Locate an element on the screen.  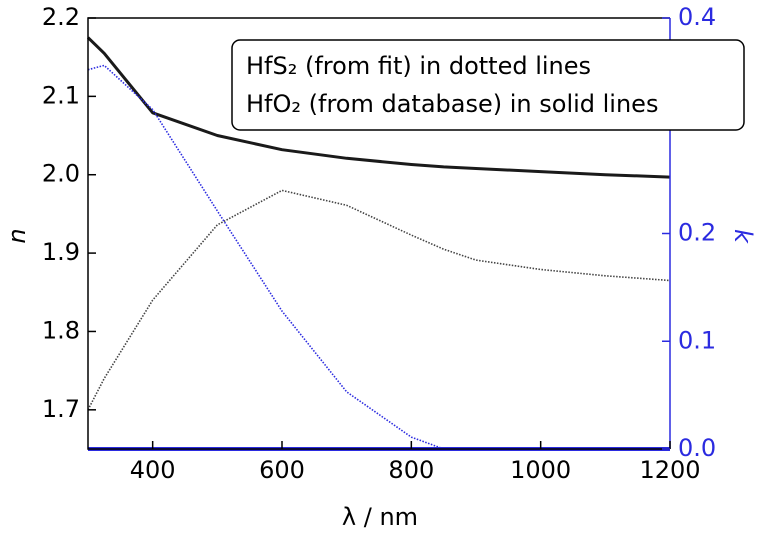
x-tick-label: 600 is located at coordinates (282, 470).